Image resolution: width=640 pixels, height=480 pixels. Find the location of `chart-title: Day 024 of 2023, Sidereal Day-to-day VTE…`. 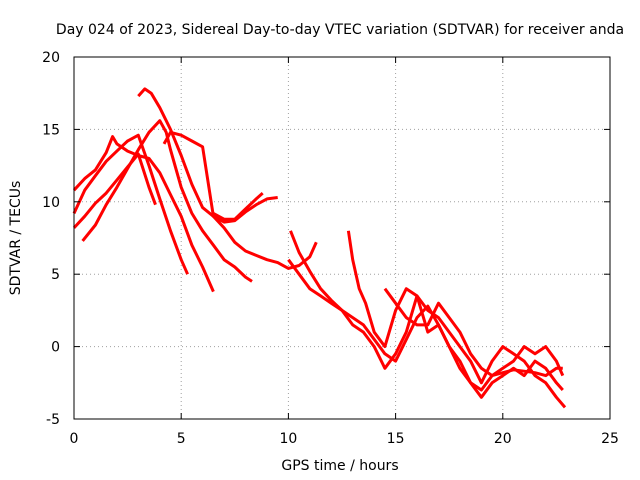

chart-title: Day 024 of 2023, Sidereal Day-to-day VTE… is located at coordinates (340, 30).